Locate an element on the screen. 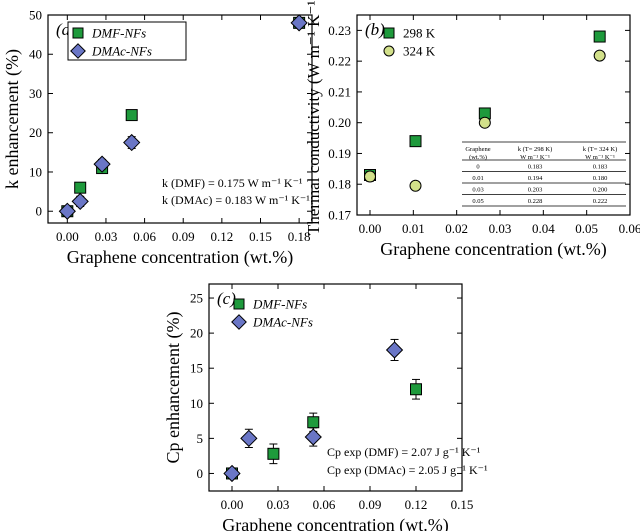 The width and height of the screenshot is (640, 531). panel-b-x-axis-label: Graphene concentration (wt.%) is located at coordinates (493, 249).